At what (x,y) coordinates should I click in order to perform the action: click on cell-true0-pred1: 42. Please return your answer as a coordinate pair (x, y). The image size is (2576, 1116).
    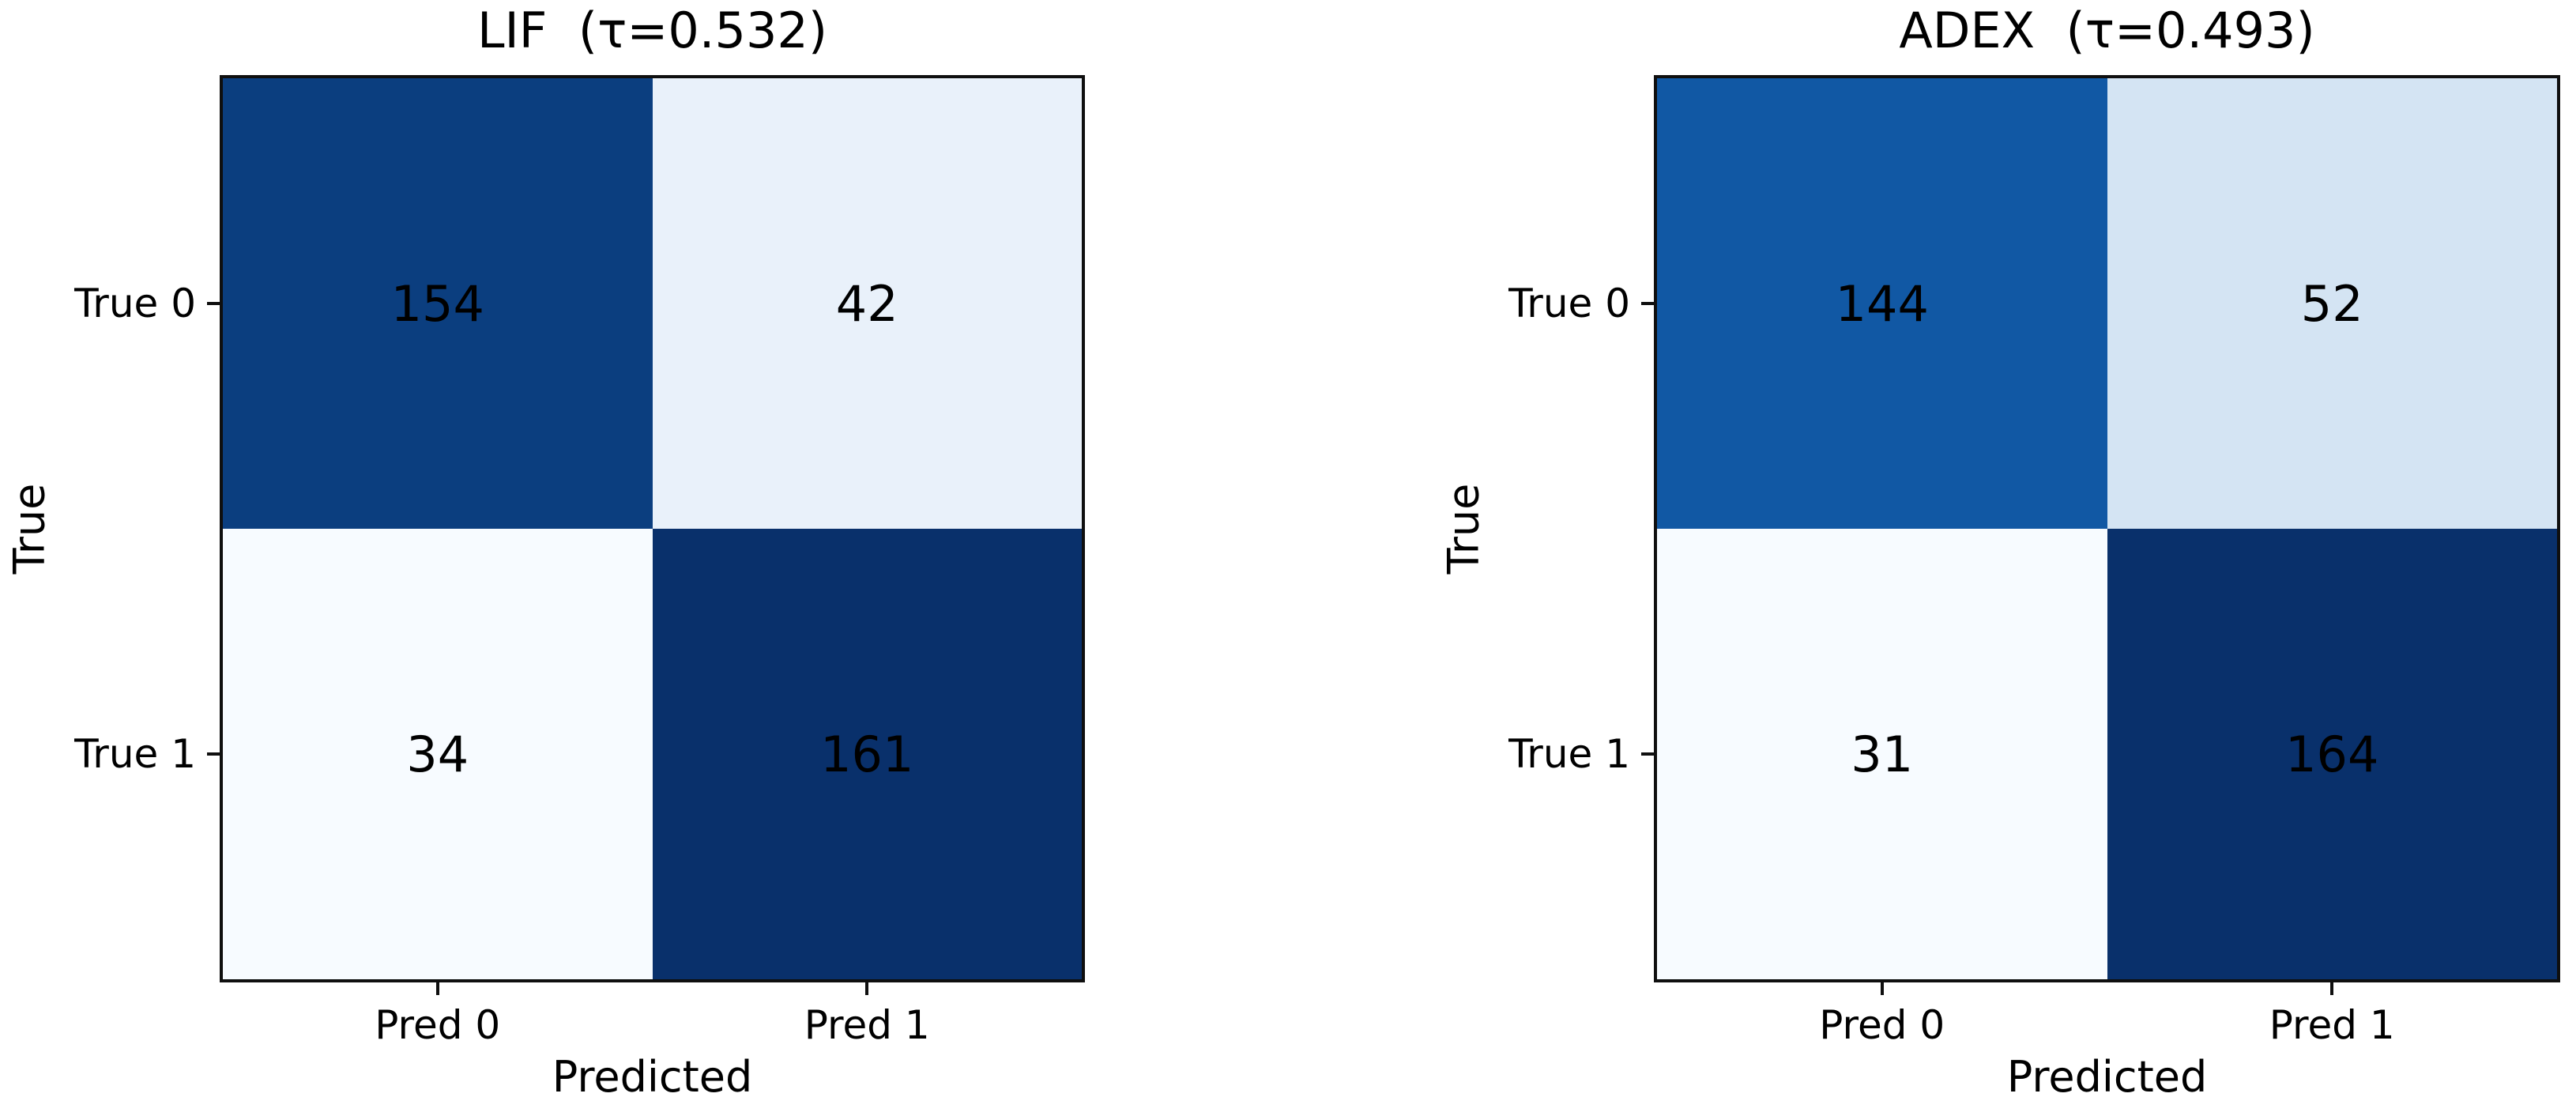
    Looking at the image, I should click on (867, 303).